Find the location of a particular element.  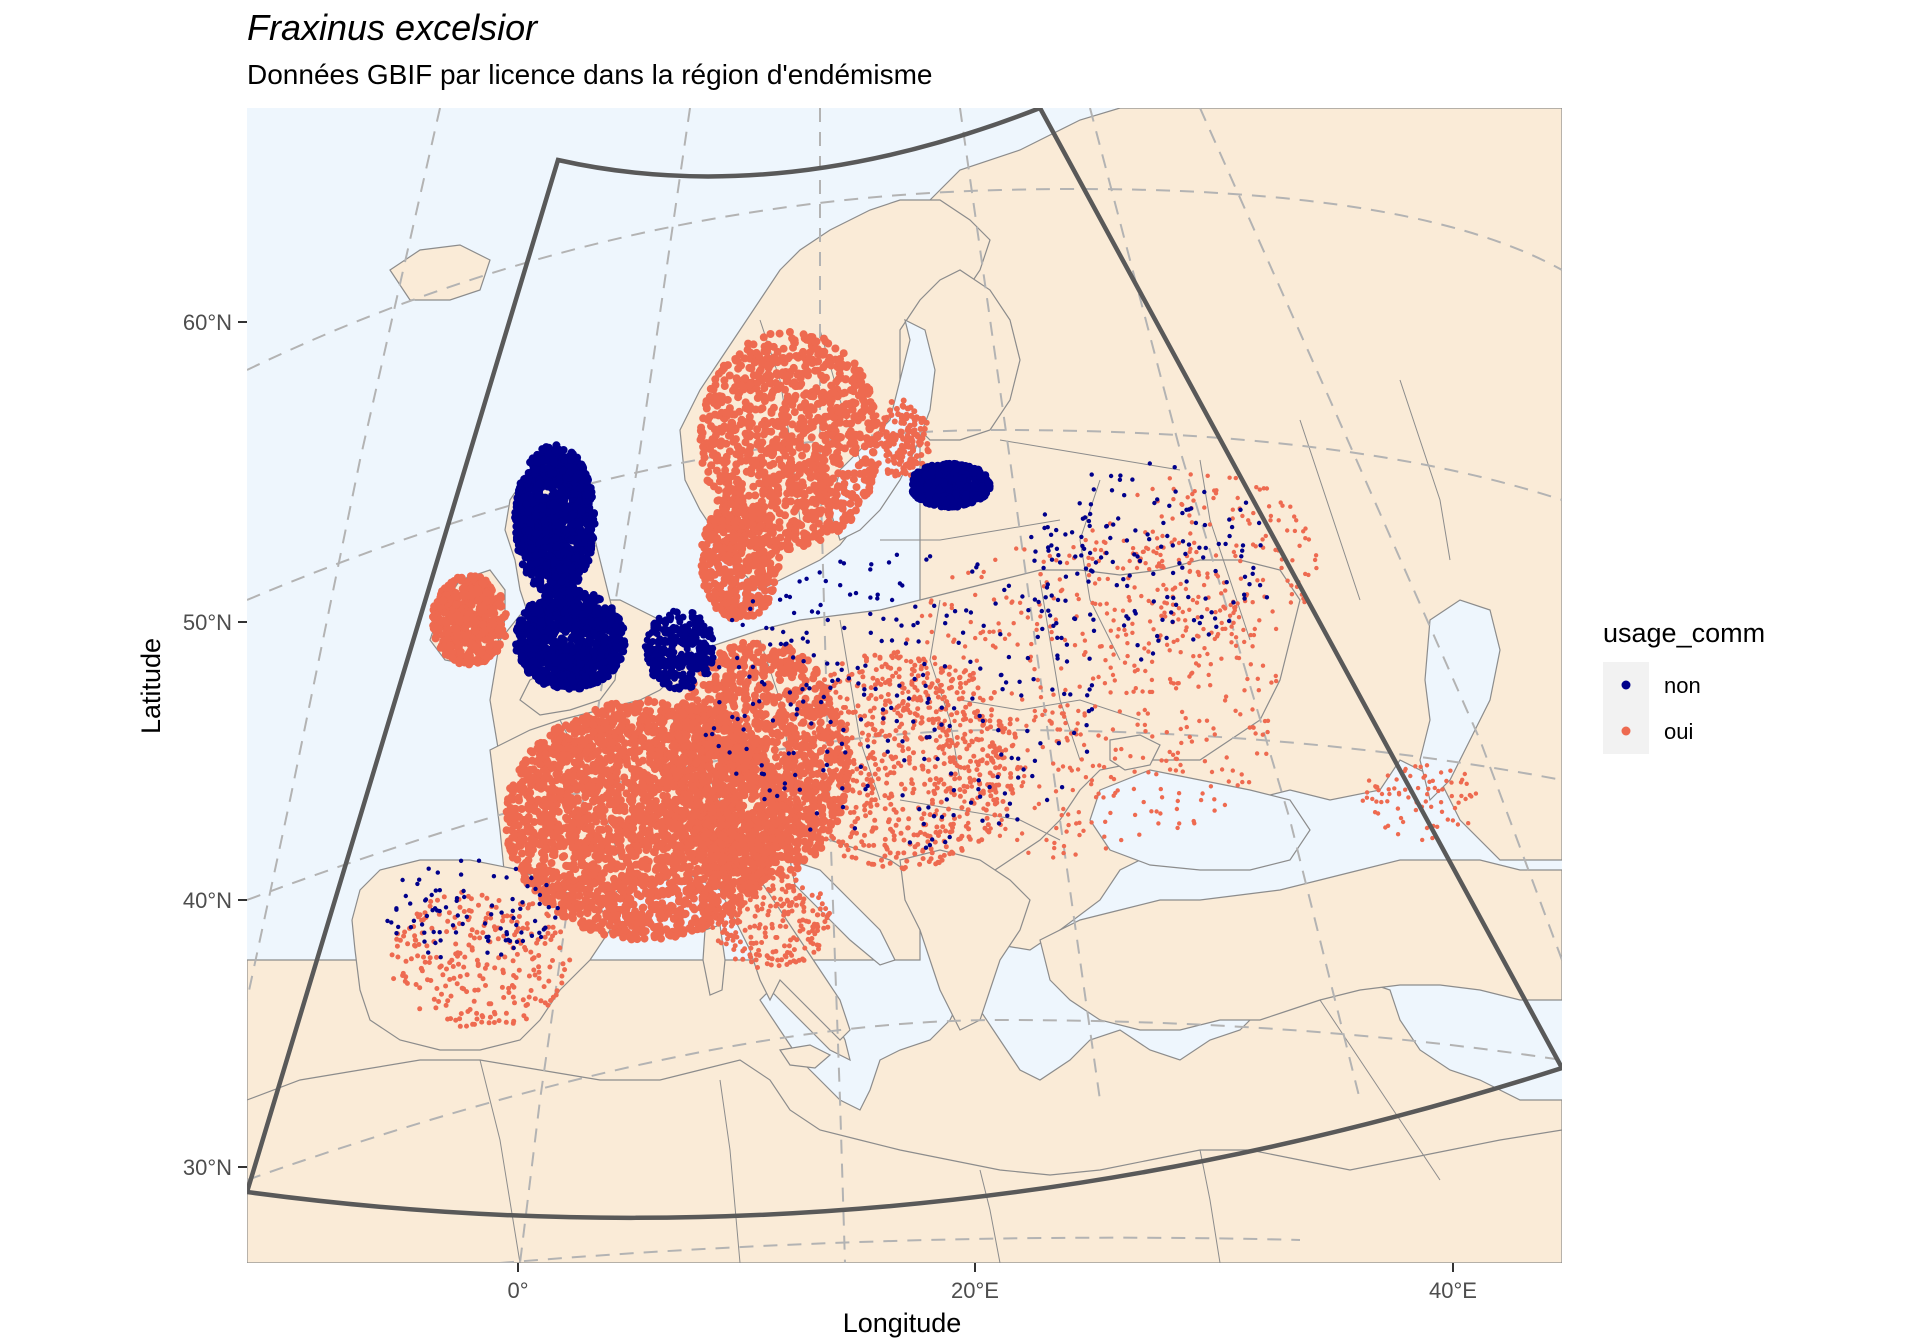

adriatic-sea is located at coordinates (842, 912).